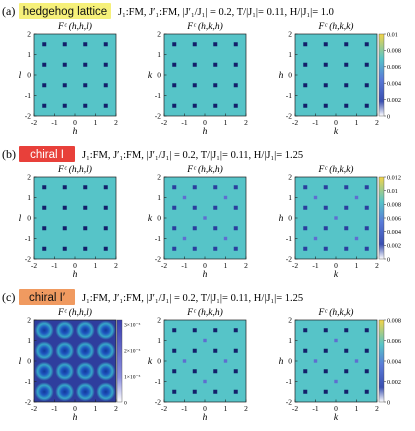 Image resolution: width=415 pixels, height=431 pixels. What do you see at coordinates (281, 219) in the screenshot?
I see `y-axis-label: h` at bounding box center [281, 219].